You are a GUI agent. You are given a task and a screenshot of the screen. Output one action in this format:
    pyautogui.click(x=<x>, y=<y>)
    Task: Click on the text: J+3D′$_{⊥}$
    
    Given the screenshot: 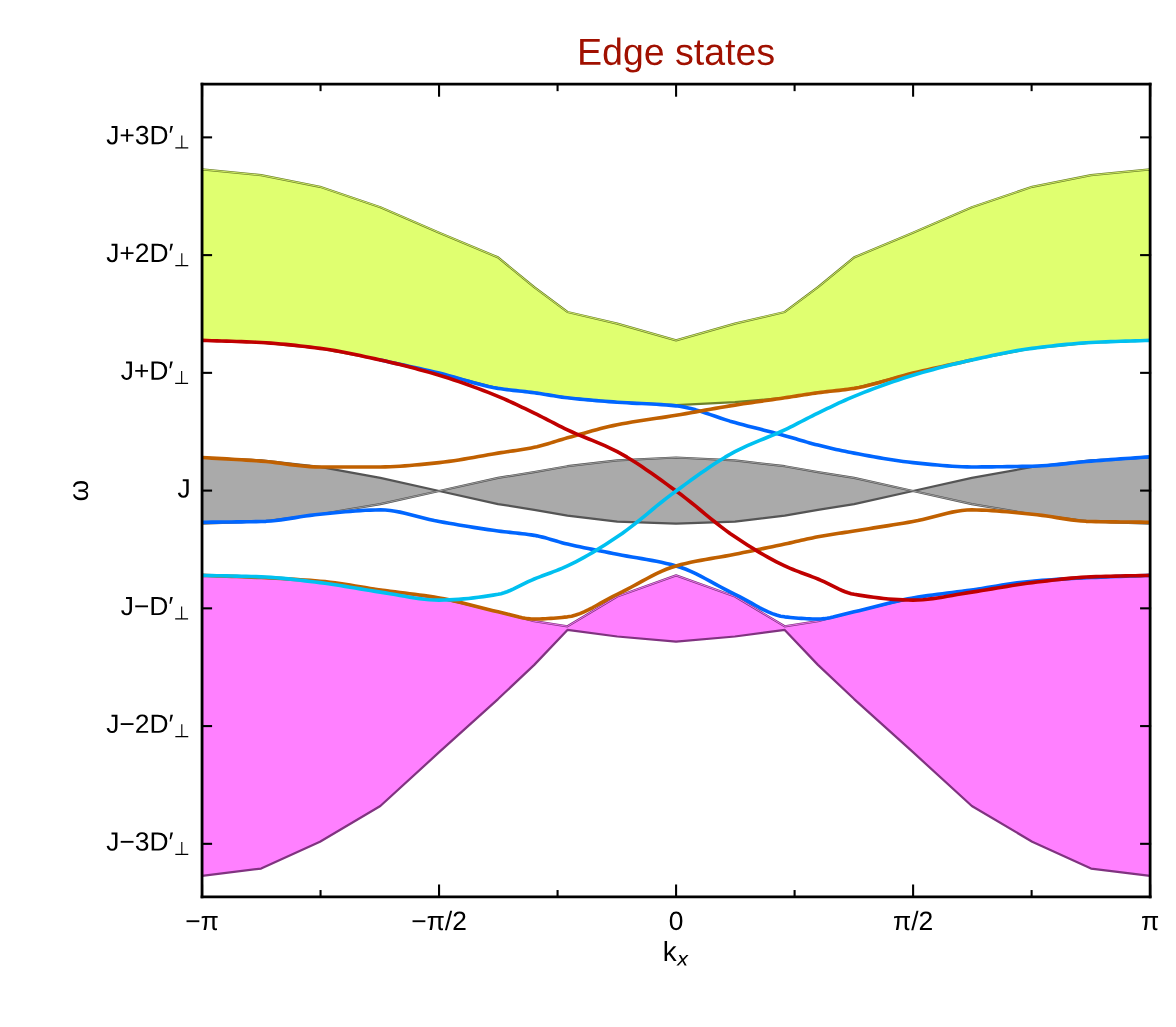 What is the action you would take?
    pyautogui.click(x=147, y=137)
    